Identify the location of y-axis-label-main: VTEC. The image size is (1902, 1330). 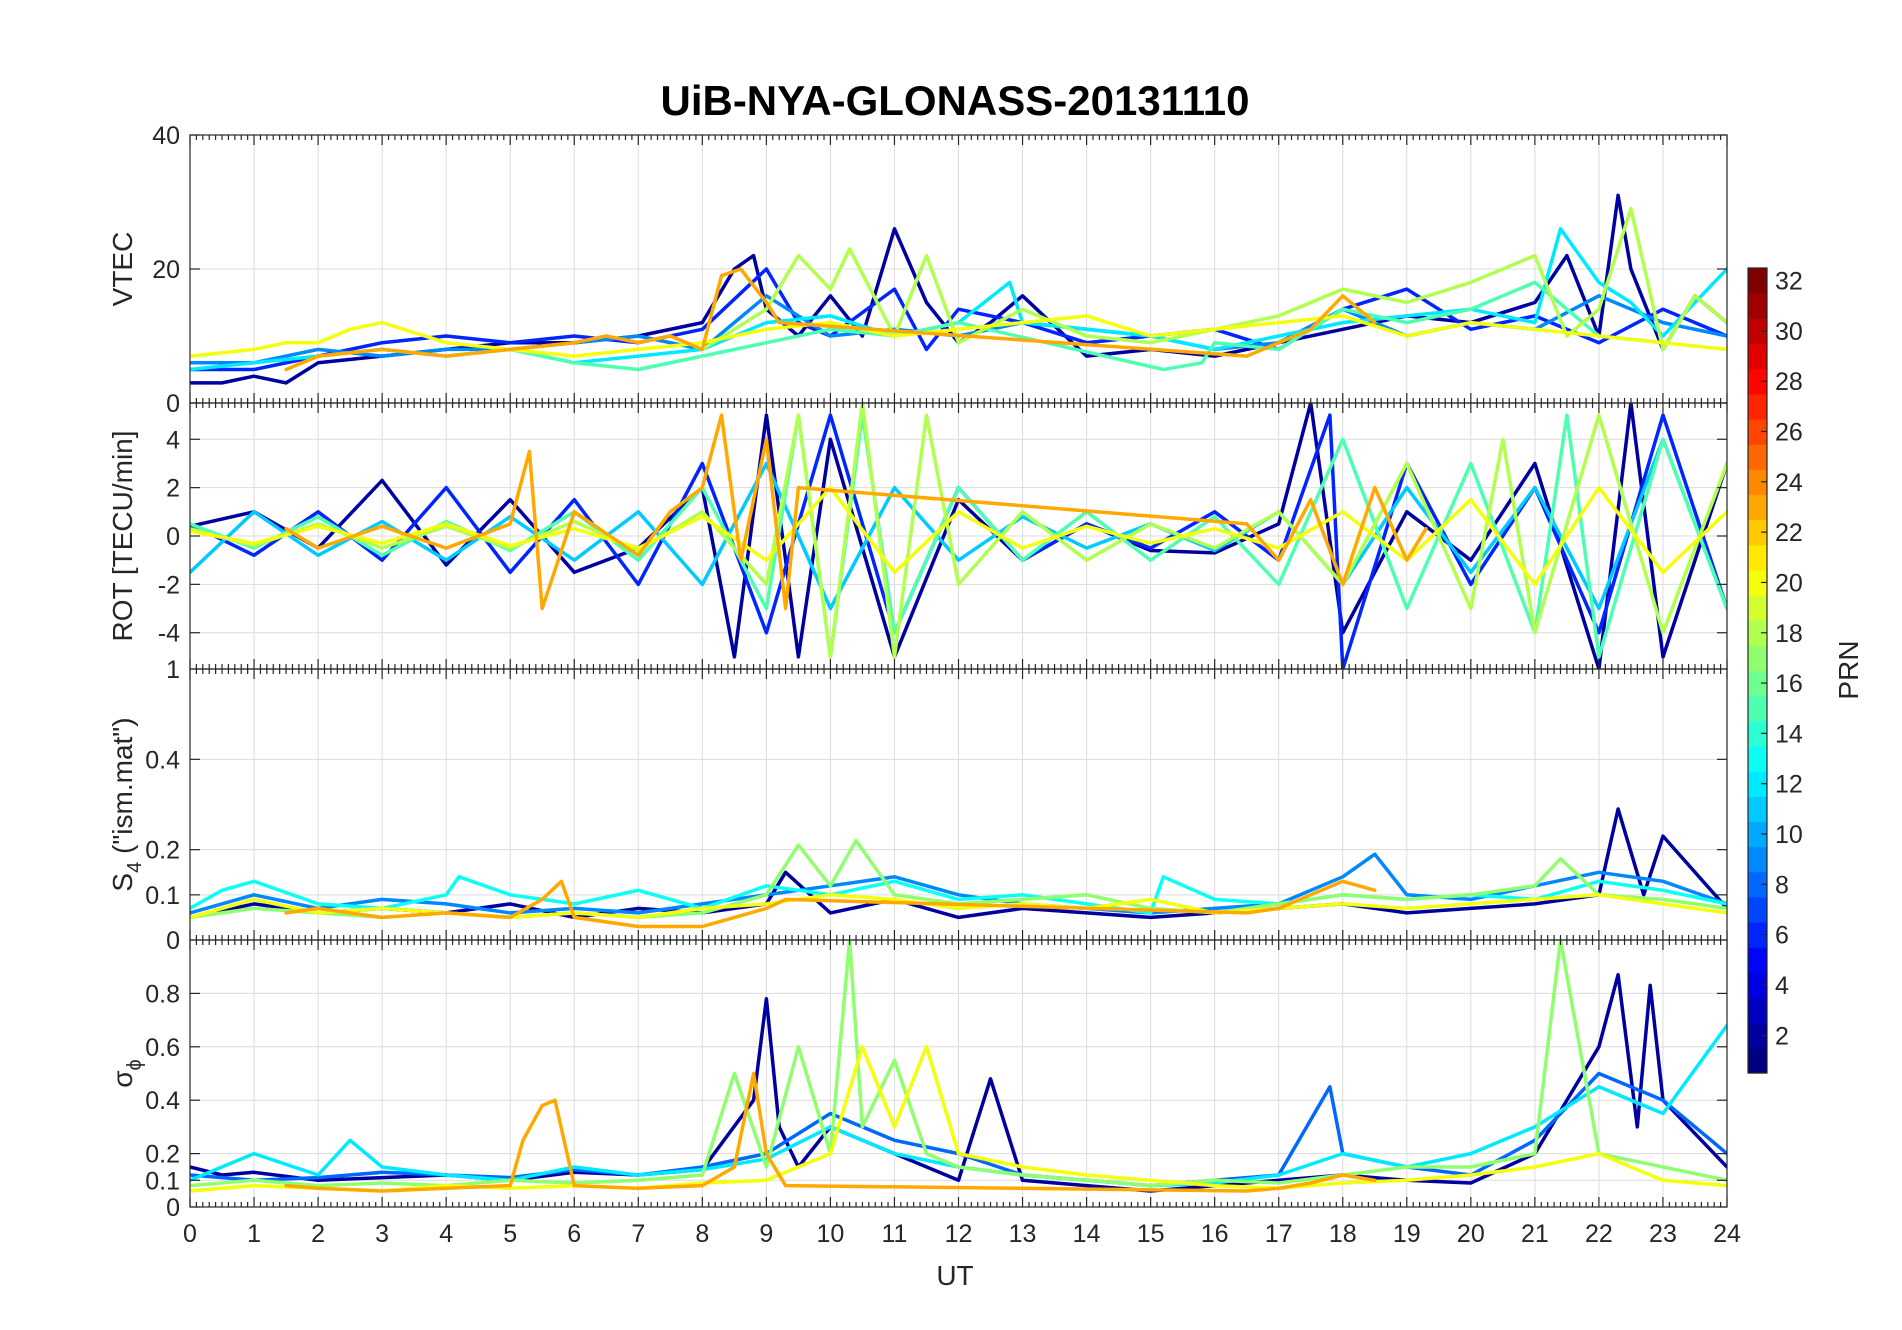
(122, 269).